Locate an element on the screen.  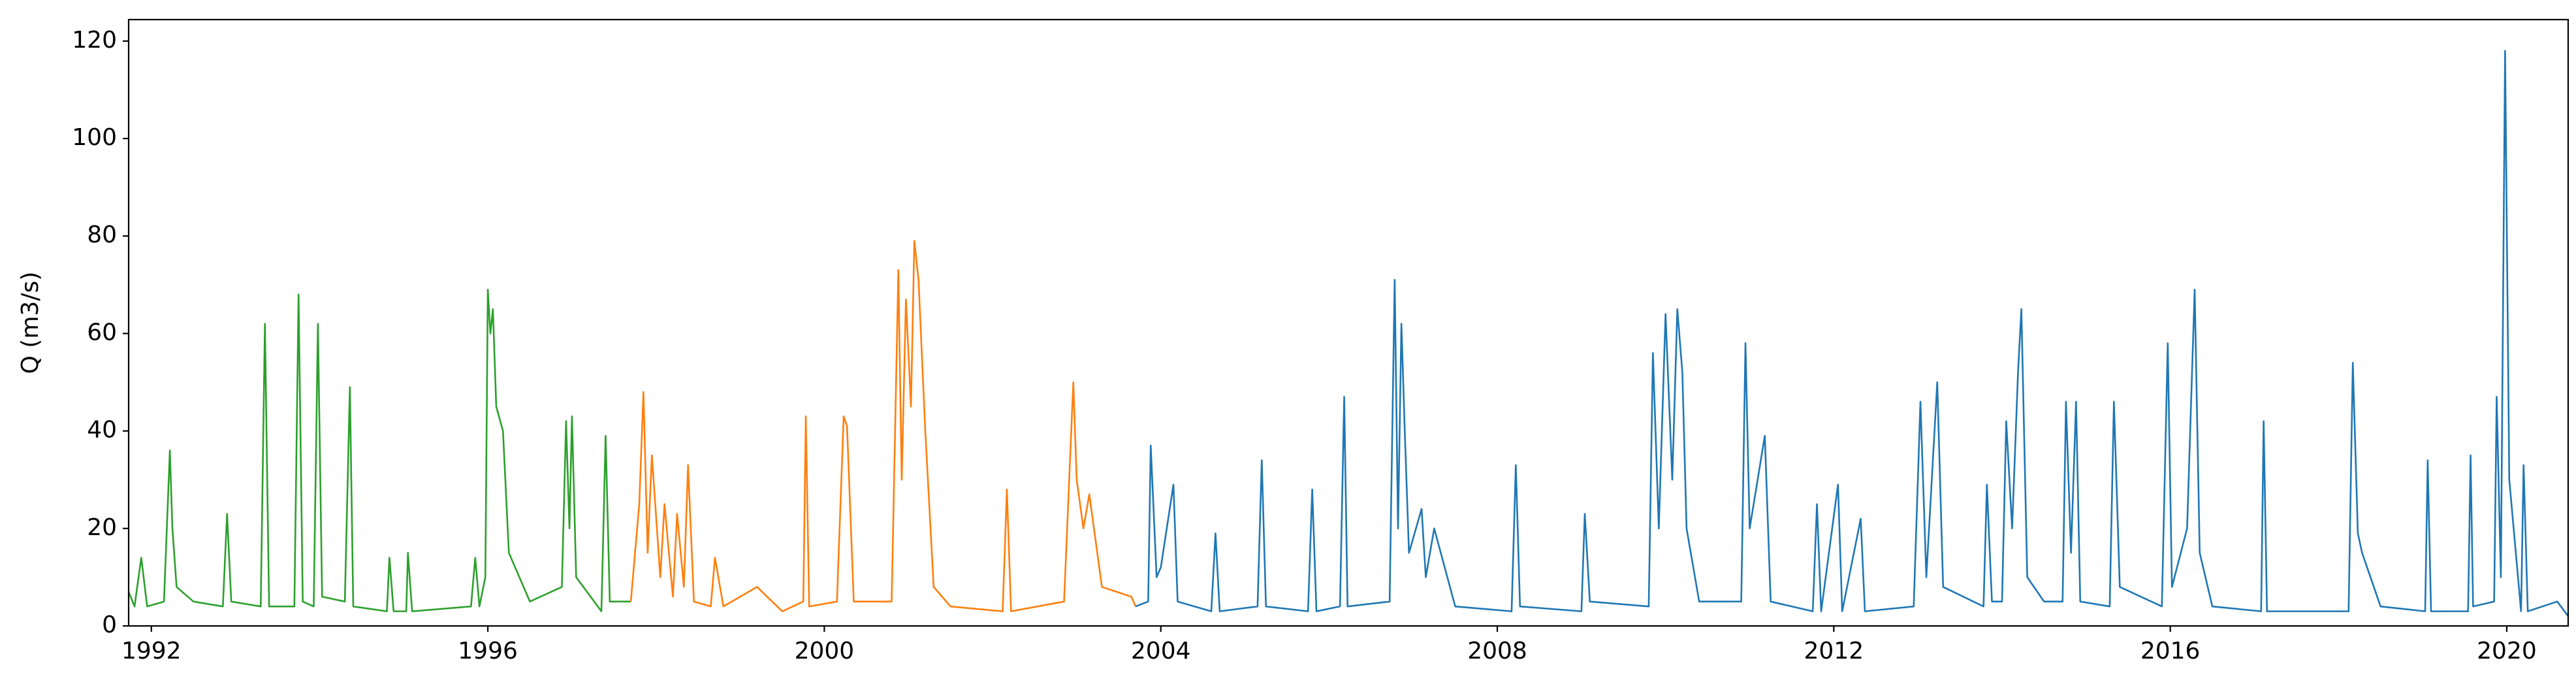
y-tick-label: 60 is located at coordinates (102, 332).